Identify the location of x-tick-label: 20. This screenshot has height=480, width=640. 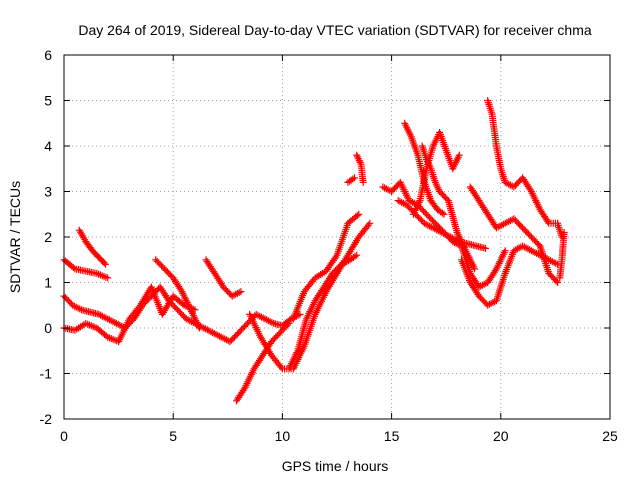
(501, 436).